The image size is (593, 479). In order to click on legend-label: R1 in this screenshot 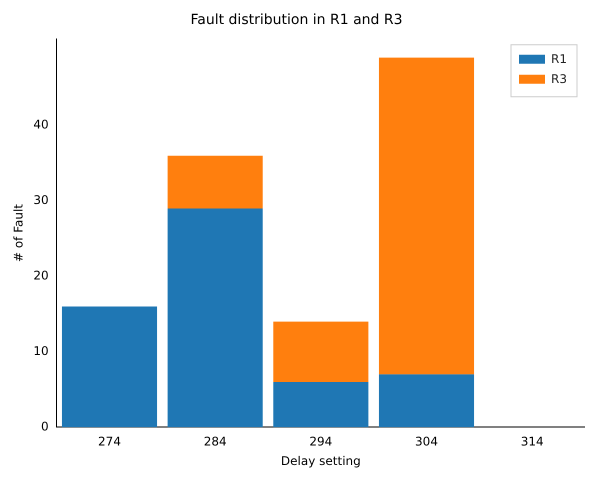, I will do `click(559, 59)`.